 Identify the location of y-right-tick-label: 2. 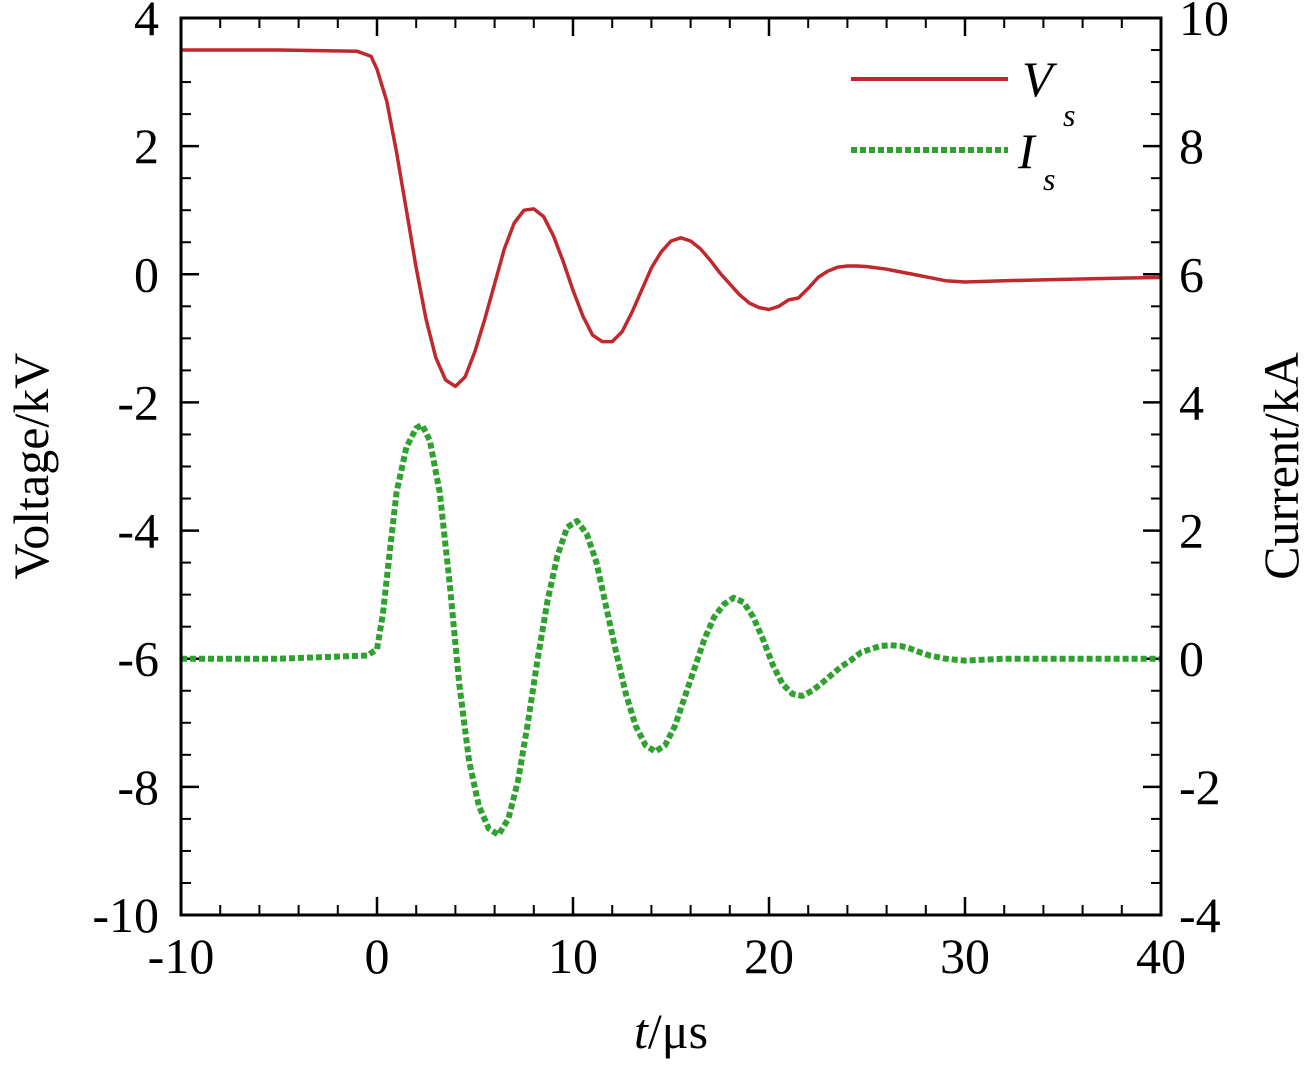
(1191, 531).